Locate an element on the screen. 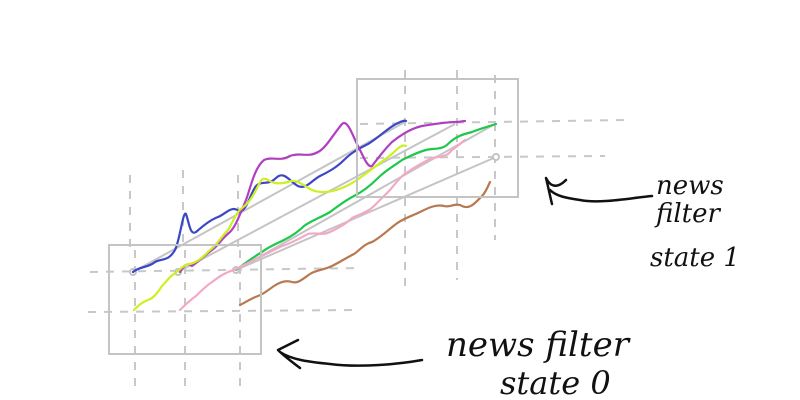  label-state-1-line-2: filter is located at coordinates (687, 214).